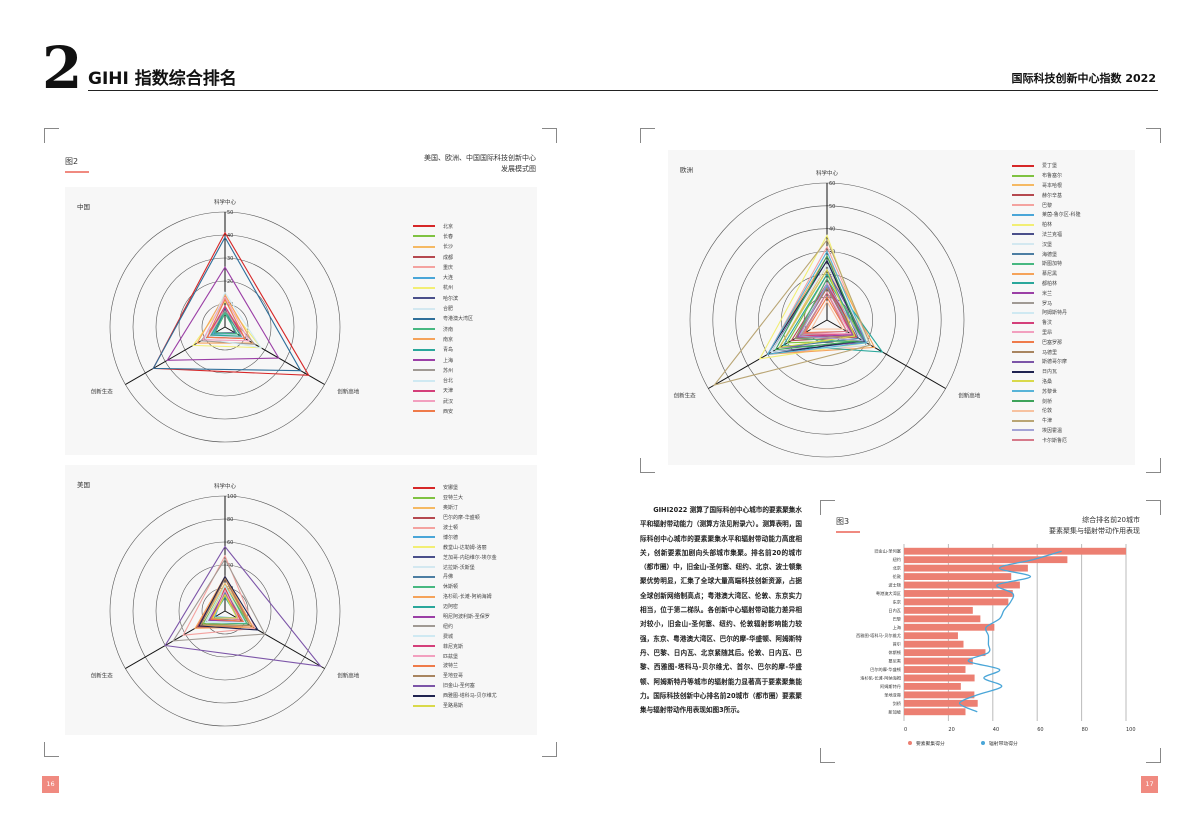 The height and width of the screenshot is (814, 1200). What do you see at coordinates (996, 730) in the screenshot?
I see `x-tick-label: 40` at bounding box center [996, 730].